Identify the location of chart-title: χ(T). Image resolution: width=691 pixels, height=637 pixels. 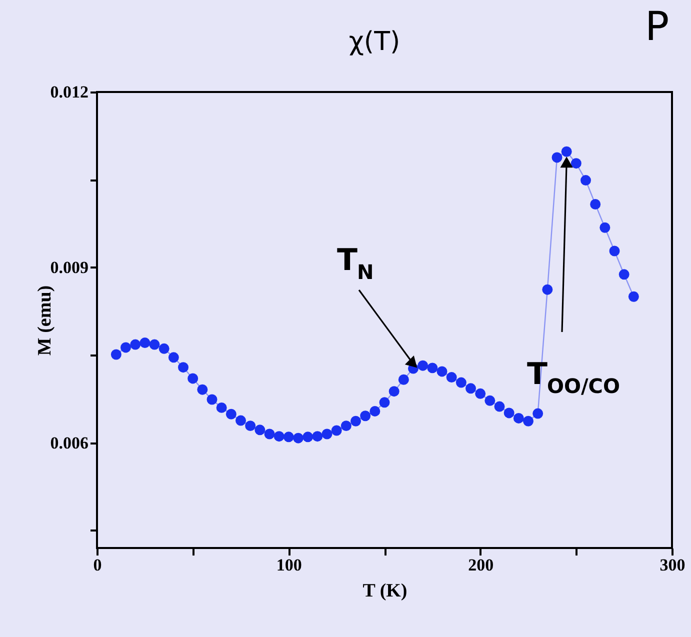
(374, 42).